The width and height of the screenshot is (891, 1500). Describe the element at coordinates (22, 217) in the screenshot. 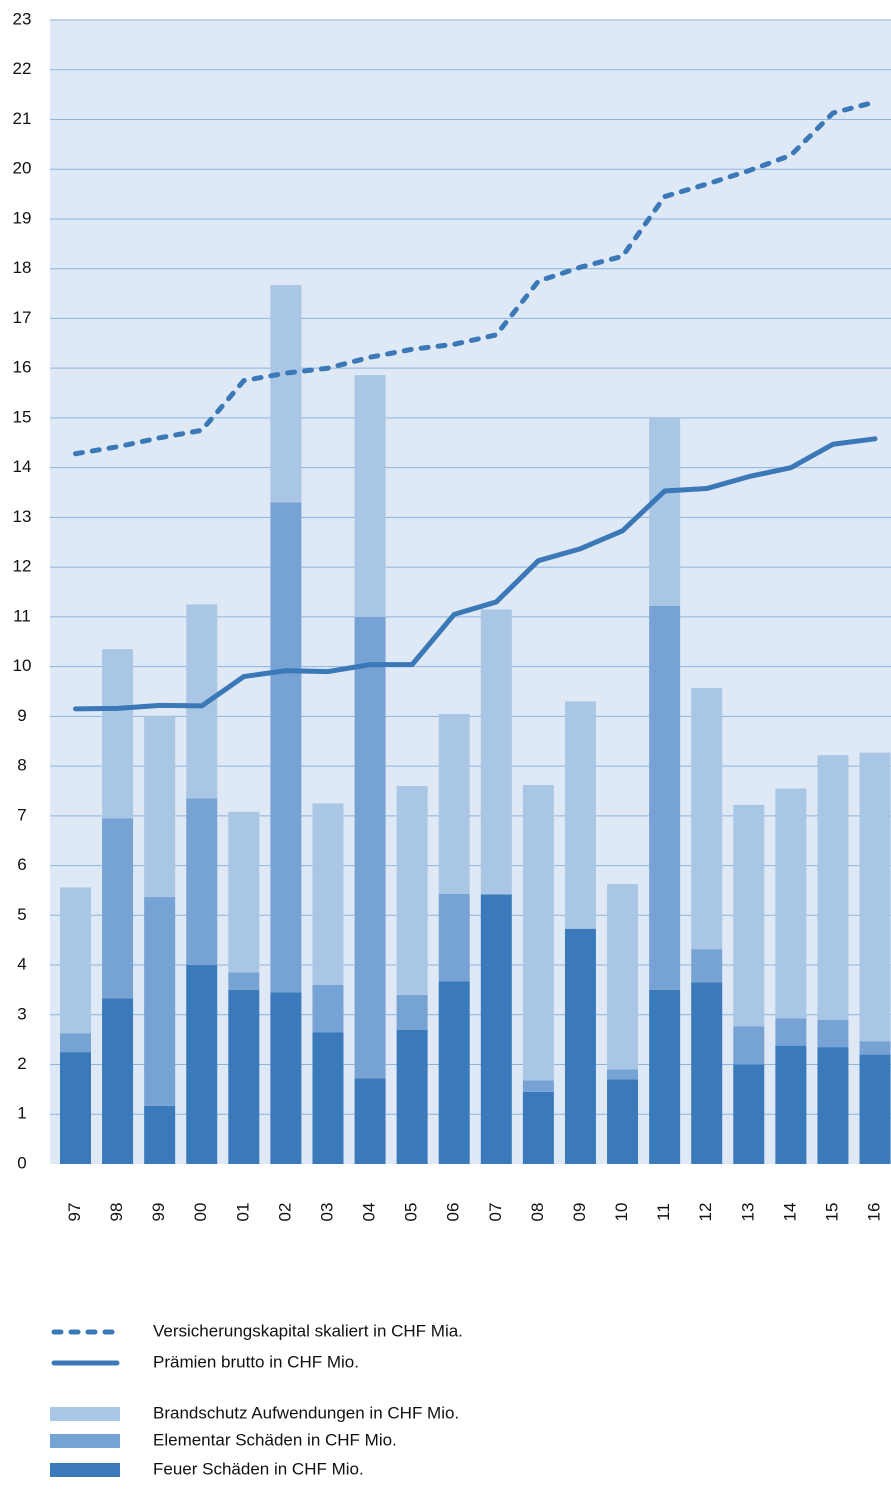

I see `y-tick-label: 19` at that location.